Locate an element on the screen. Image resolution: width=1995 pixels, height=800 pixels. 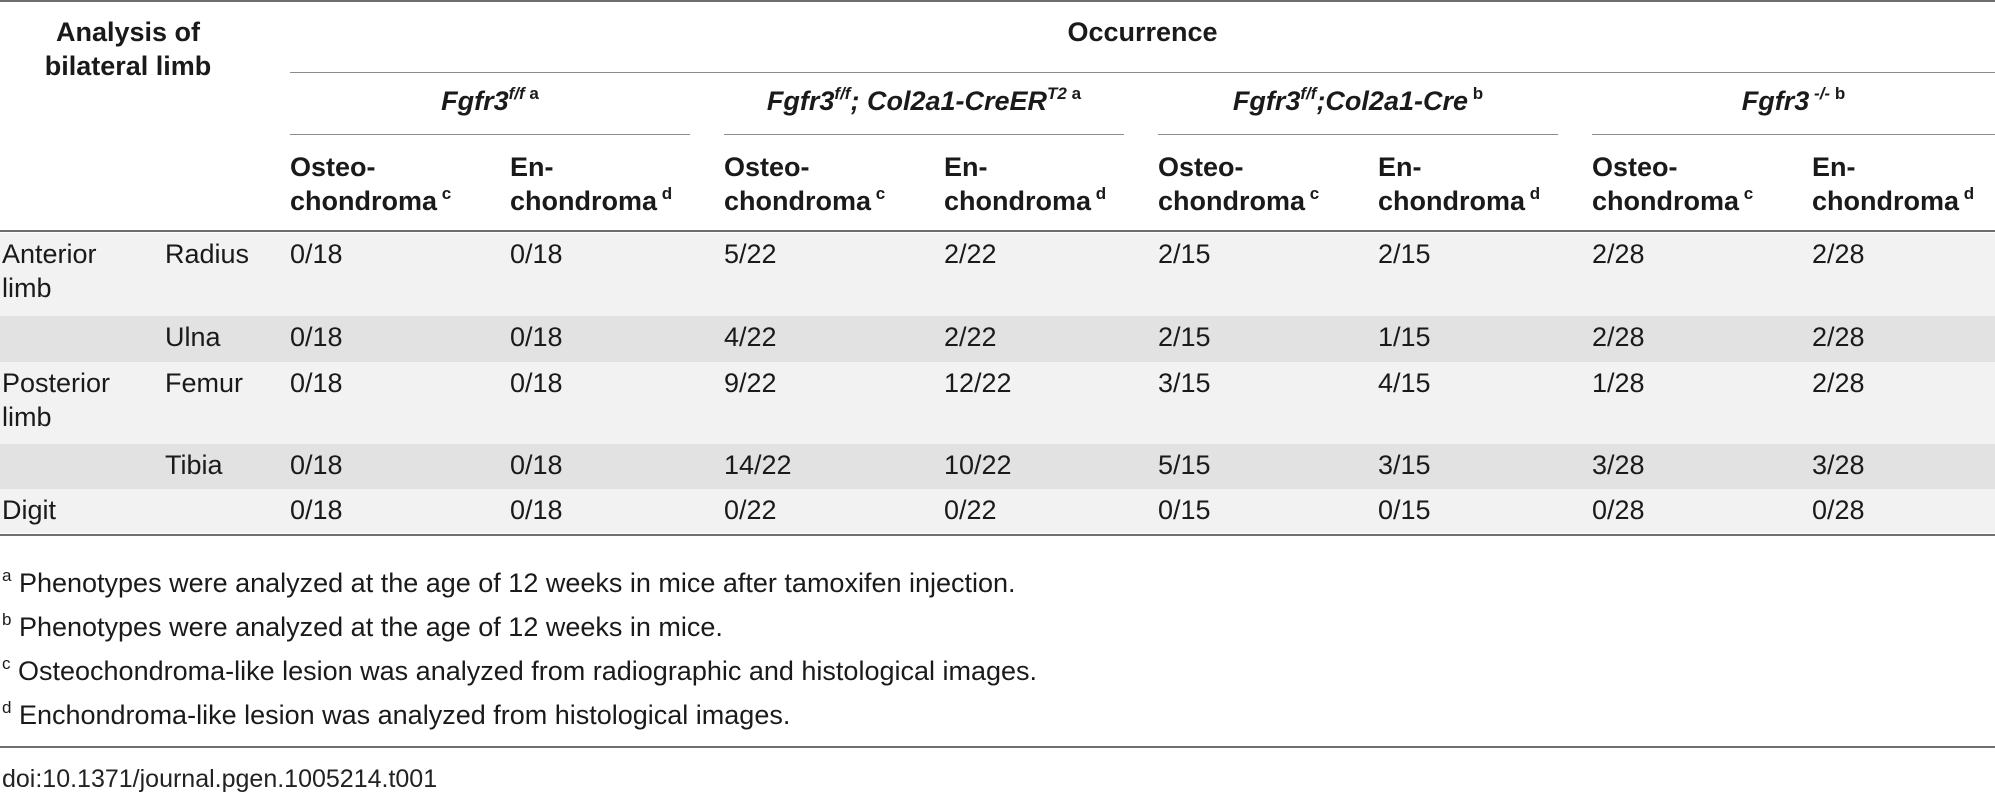
header-bottom-rule is located at coordinates (997, 231).